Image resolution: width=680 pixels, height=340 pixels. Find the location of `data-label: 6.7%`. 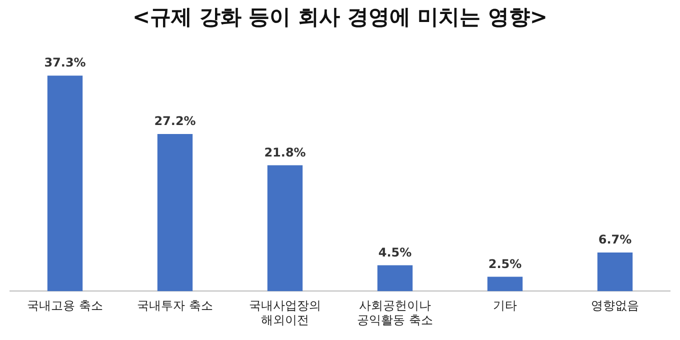

data-label: 6.7% is located at coordinates (615, 239).